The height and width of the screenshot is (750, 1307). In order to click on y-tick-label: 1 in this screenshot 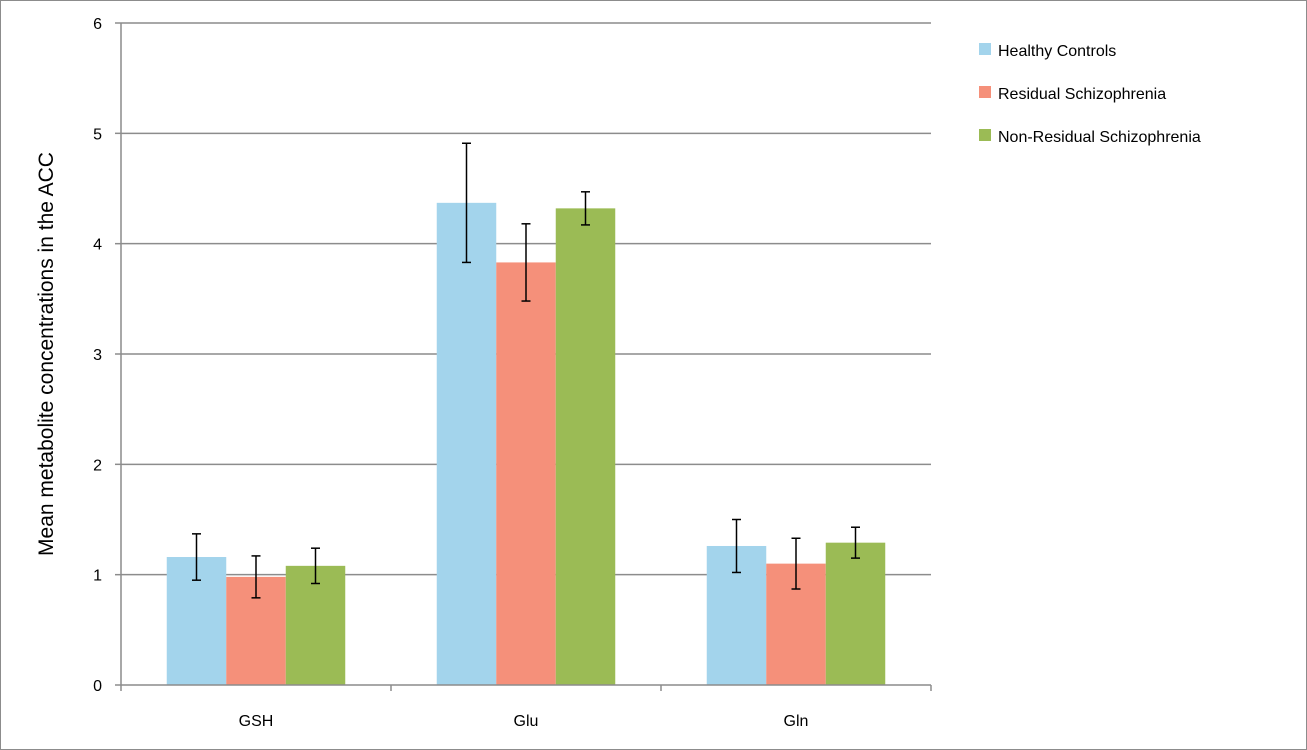, I will do `click(97, 576)`.